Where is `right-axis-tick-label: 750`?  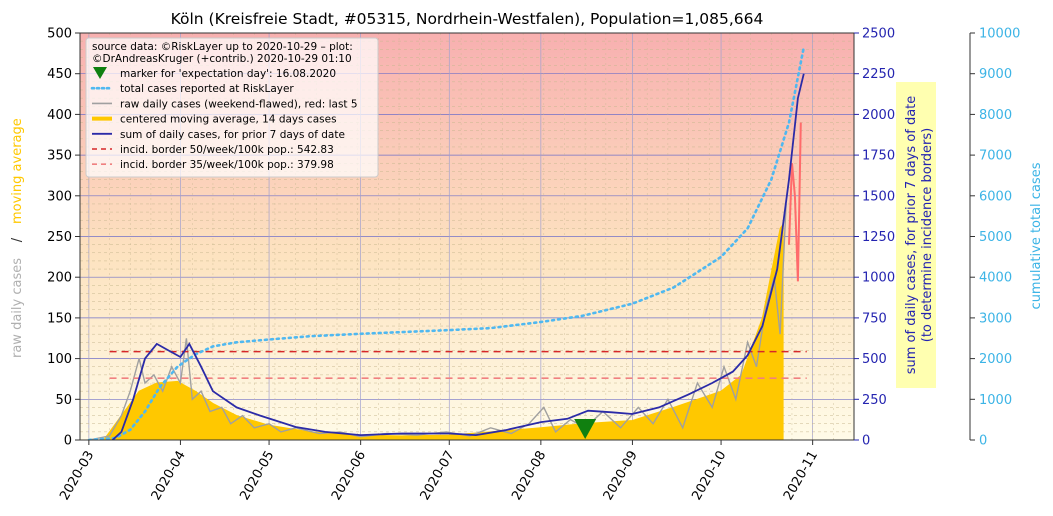 right-axis-tick-label: 750 is located at coordinates (874, 318).